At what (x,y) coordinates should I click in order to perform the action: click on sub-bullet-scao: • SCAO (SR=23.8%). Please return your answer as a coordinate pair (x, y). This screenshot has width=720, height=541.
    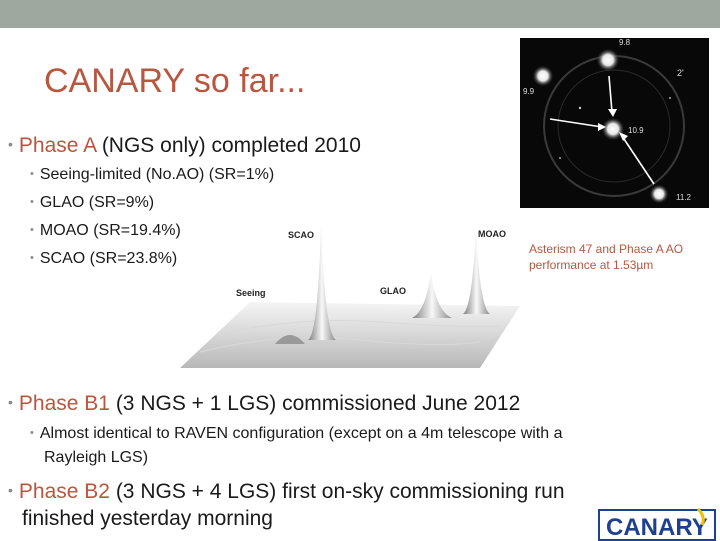
    Looking at the image, I should click on (103, 259).